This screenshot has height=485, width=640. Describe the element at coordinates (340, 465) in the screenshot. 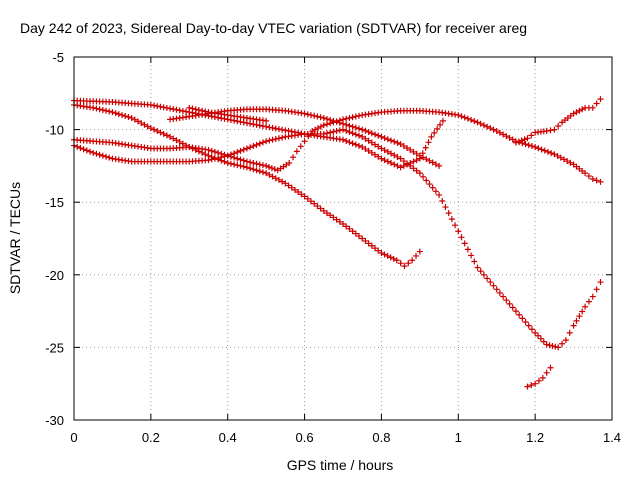

I see `x-axis-label: GPS time / hours` at that location.